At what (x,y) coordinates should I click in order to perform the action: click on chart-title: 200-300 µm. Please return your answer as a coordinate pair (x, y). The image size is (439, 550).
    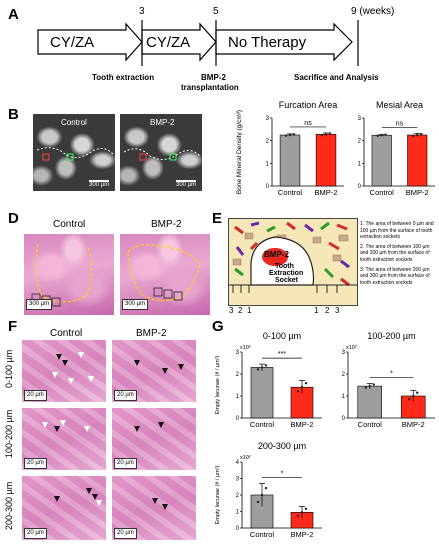
    Looking at the image, I should click on (282, 446).